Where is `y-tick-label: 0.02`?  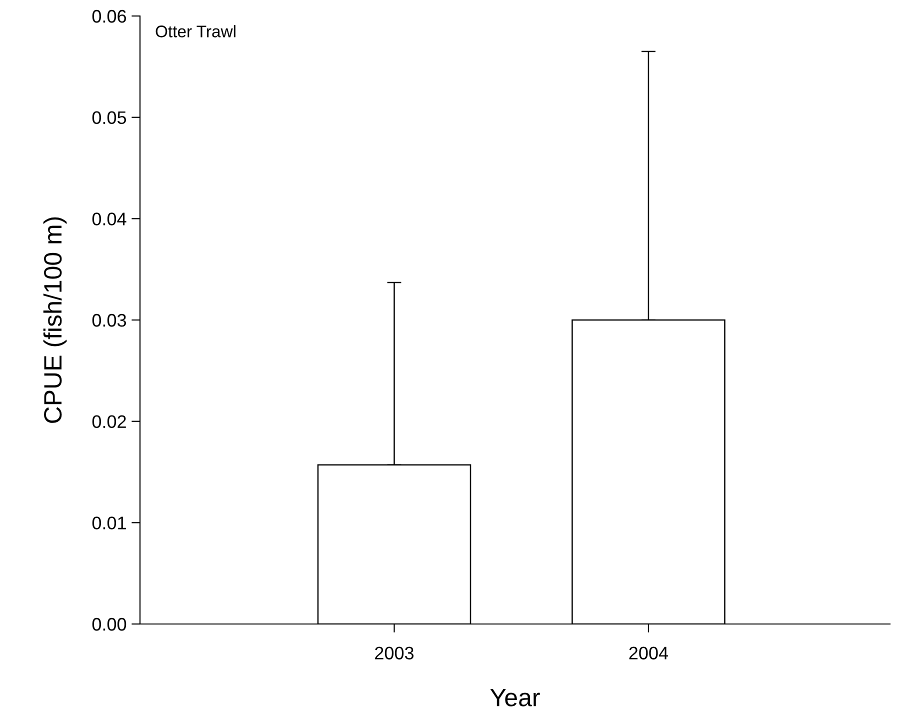 y-tick-label: 0.02 is located at coordinates (109, 421).